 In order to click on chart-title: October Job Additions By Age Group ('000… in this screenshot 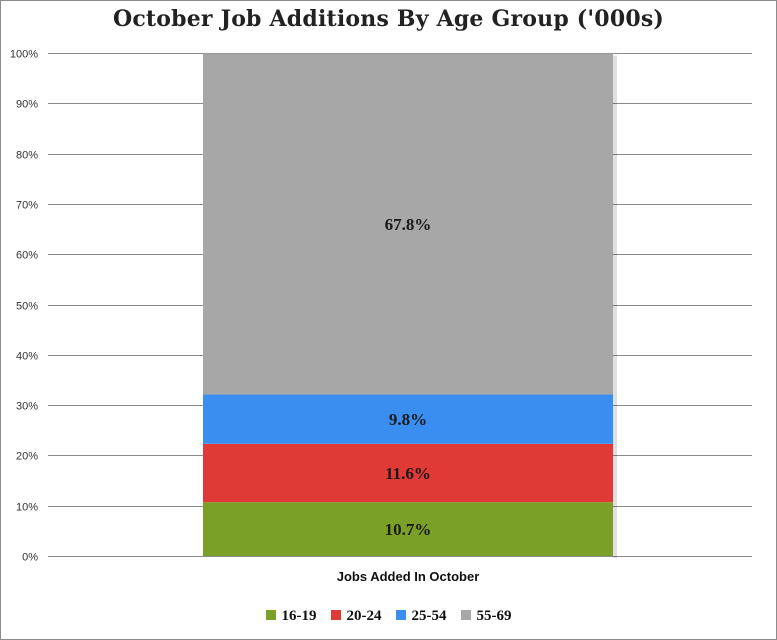, I will do `click(388, 19)`.